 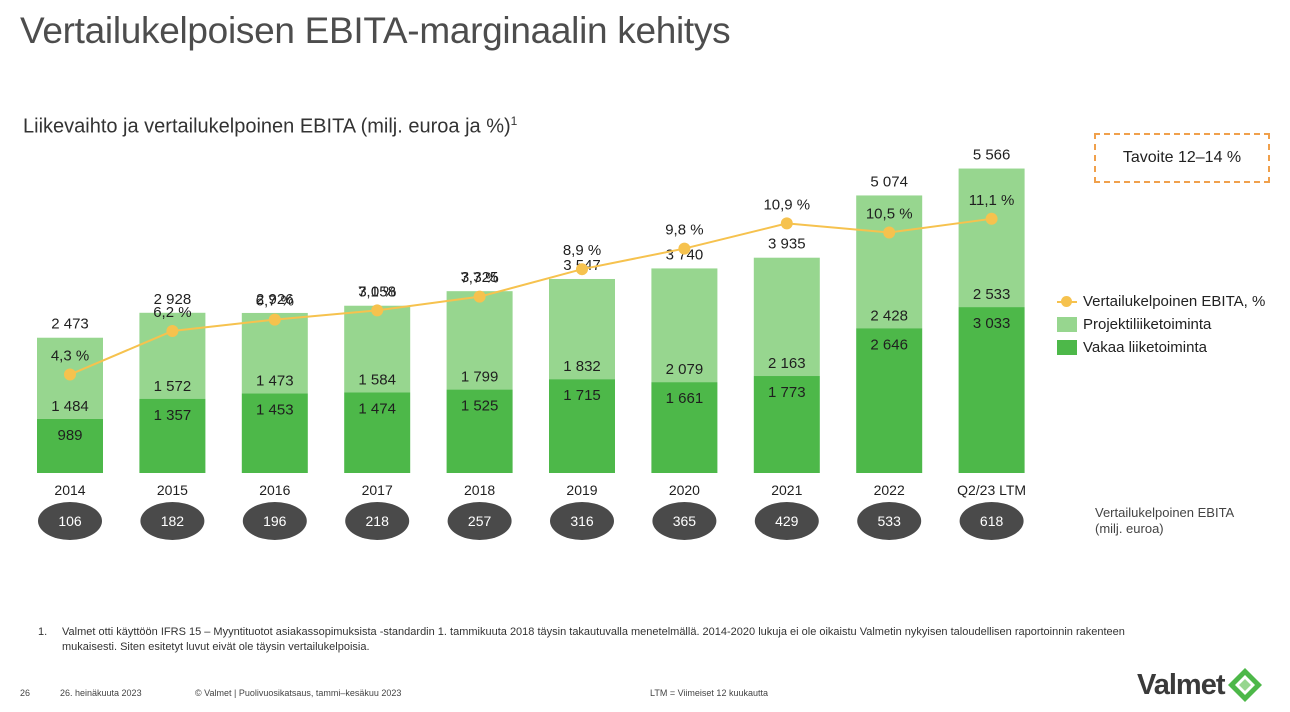 What do you see at coordinates (69, 490) in the screenshot?
I see `category-label: 2014` at bounding box center [69, 490].